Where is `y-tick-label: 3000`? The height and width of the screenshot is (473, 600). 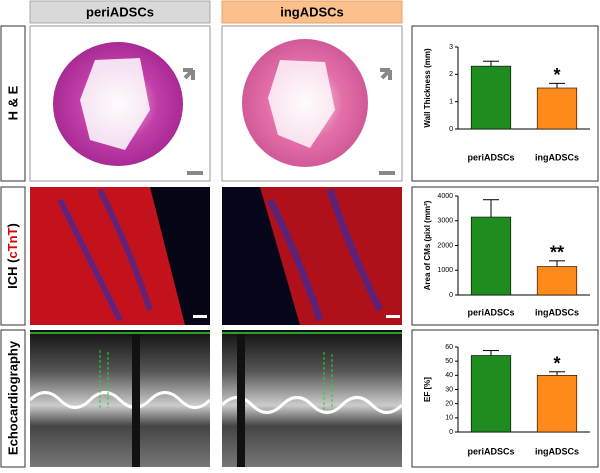
y-tick-label: 3000 is located at coordinates (445, 221).